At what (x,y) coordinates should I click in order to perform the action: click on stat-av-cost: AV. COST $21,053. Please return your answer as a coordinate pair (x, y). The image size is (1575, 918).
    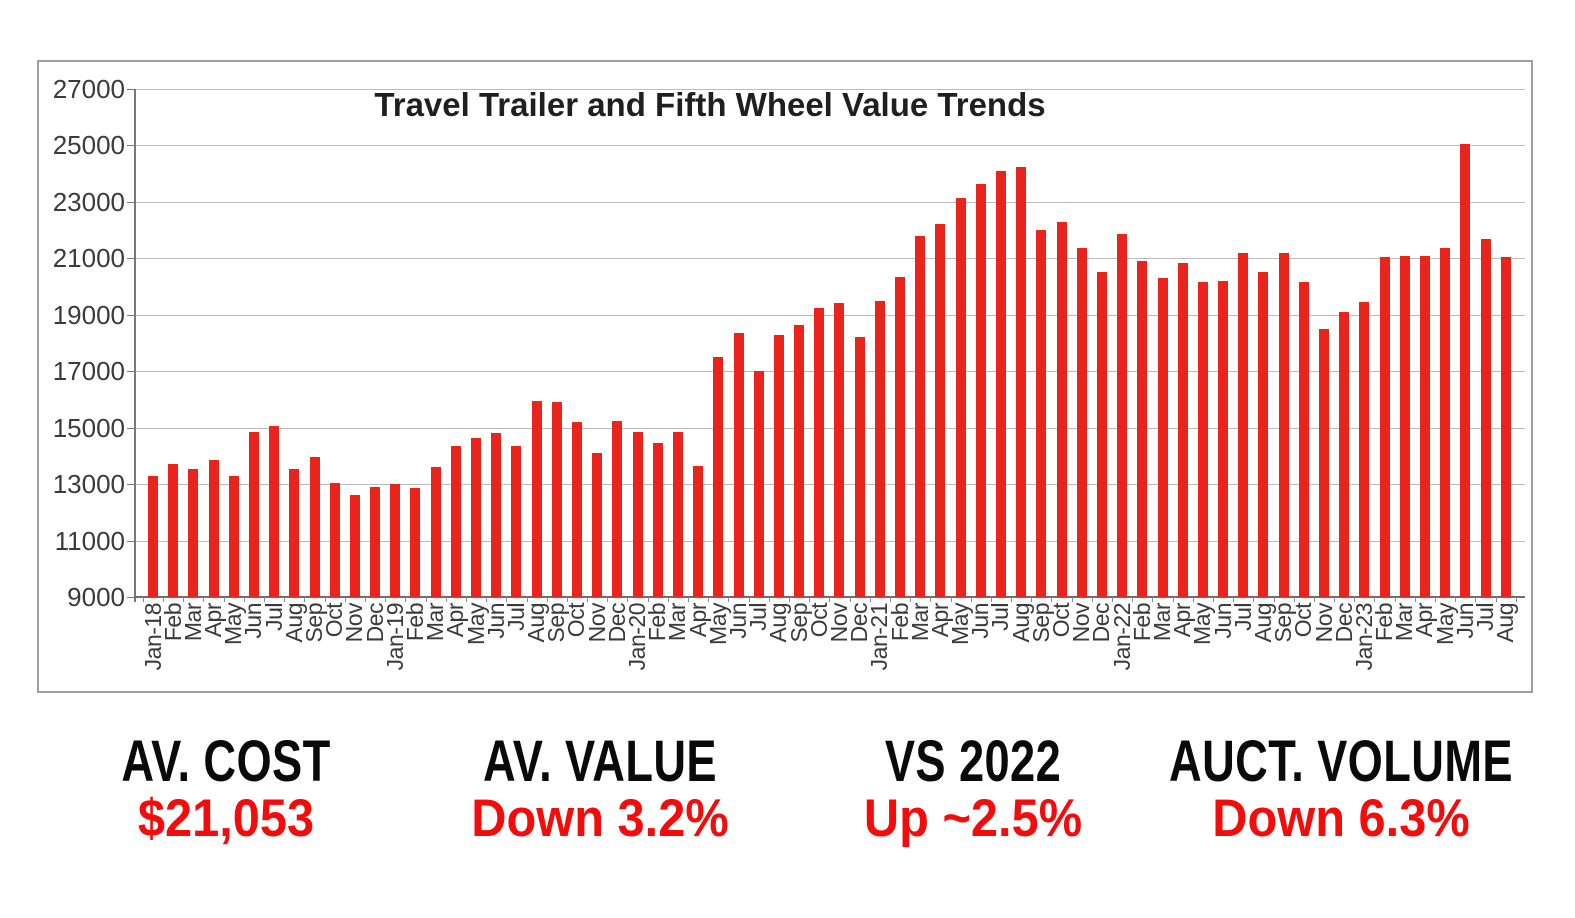
    Looking at the image, I should click on (226, 790).